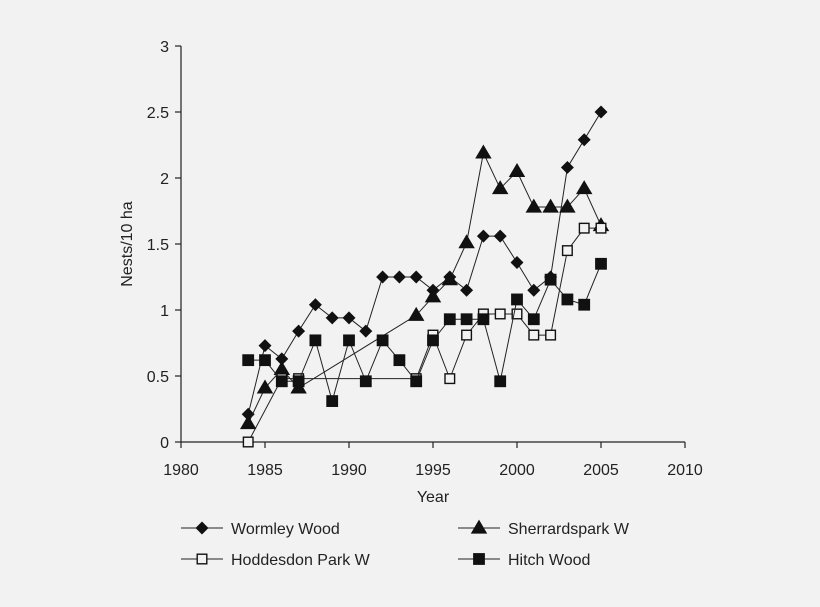 The width and height of the screenshot is (820, 607). Describe the element at coordinates (164, 179) in the screenshot. I see `y-tick-label: 2` at that location.